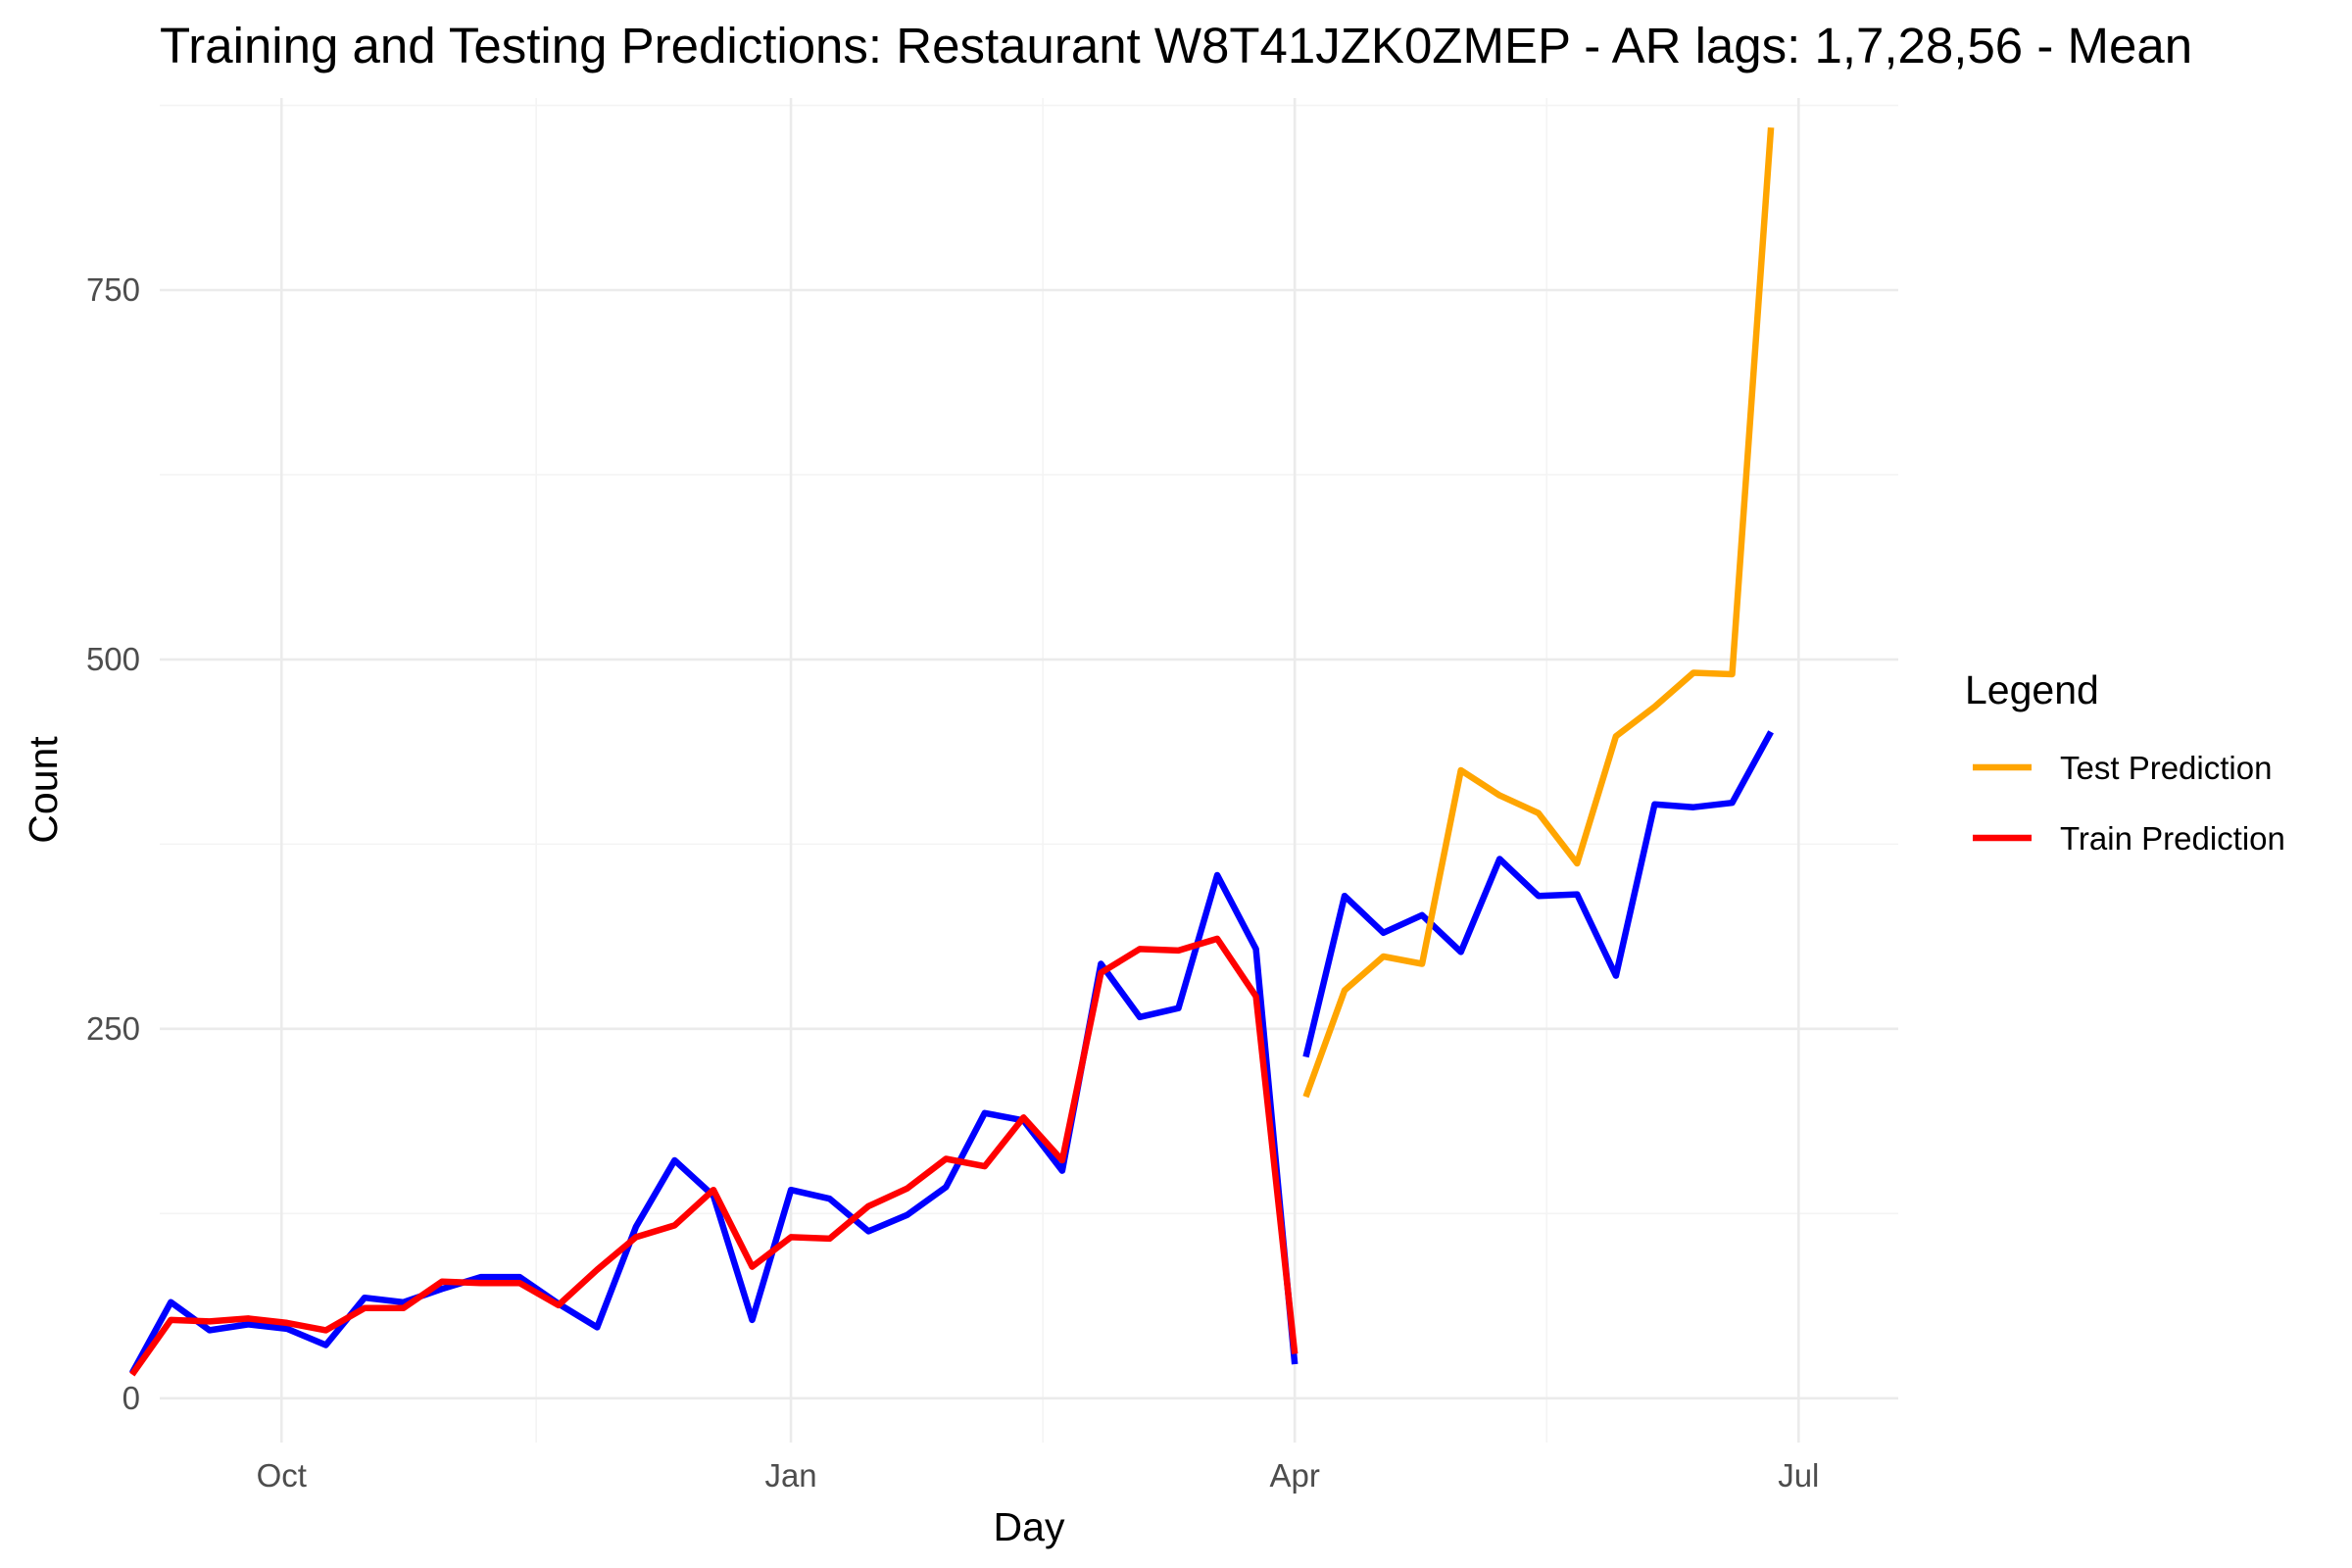  Describe the element at coordinates (2172, 838) in the screenshot. I see `legend-label-train-prediction: Train Prediction` at that location.